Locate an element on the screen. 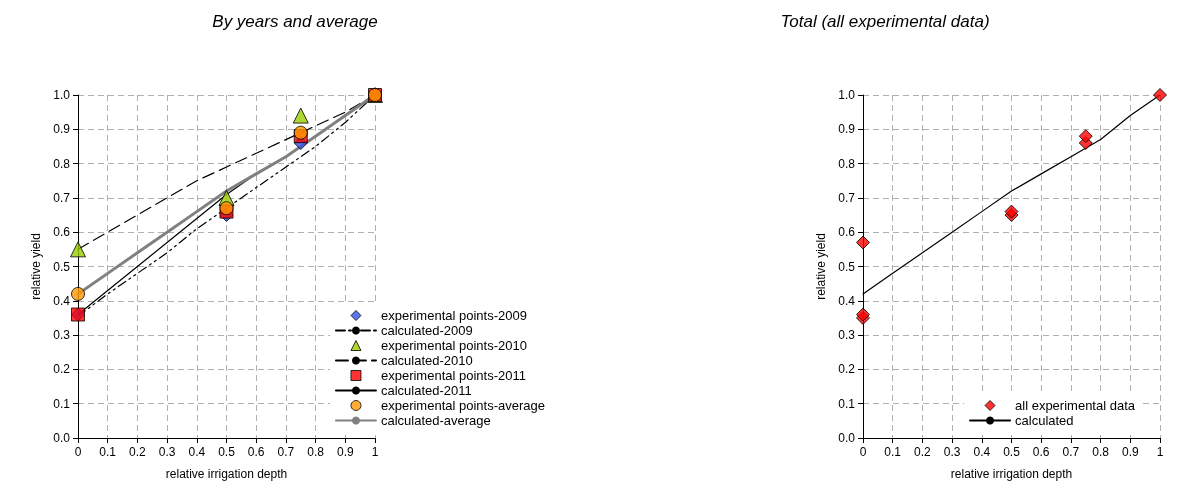  legend-label: experimental points-average is located at coordinates (463, 405).